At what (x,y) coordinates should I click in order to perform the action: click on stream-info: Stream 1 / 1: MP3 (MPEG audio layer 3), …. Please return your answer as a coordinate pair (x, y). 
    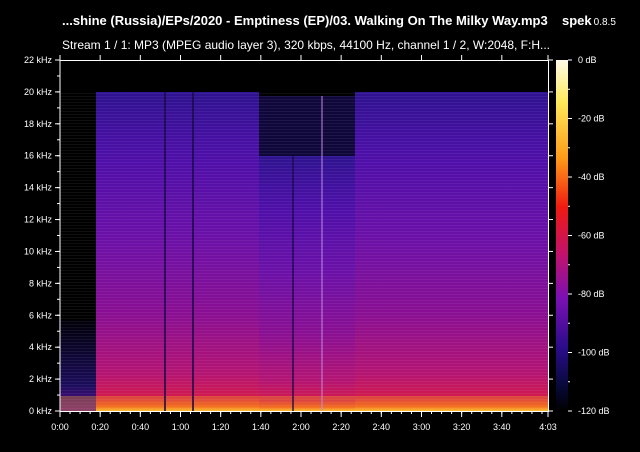
    Looking at the image, I should click on (306, 45).